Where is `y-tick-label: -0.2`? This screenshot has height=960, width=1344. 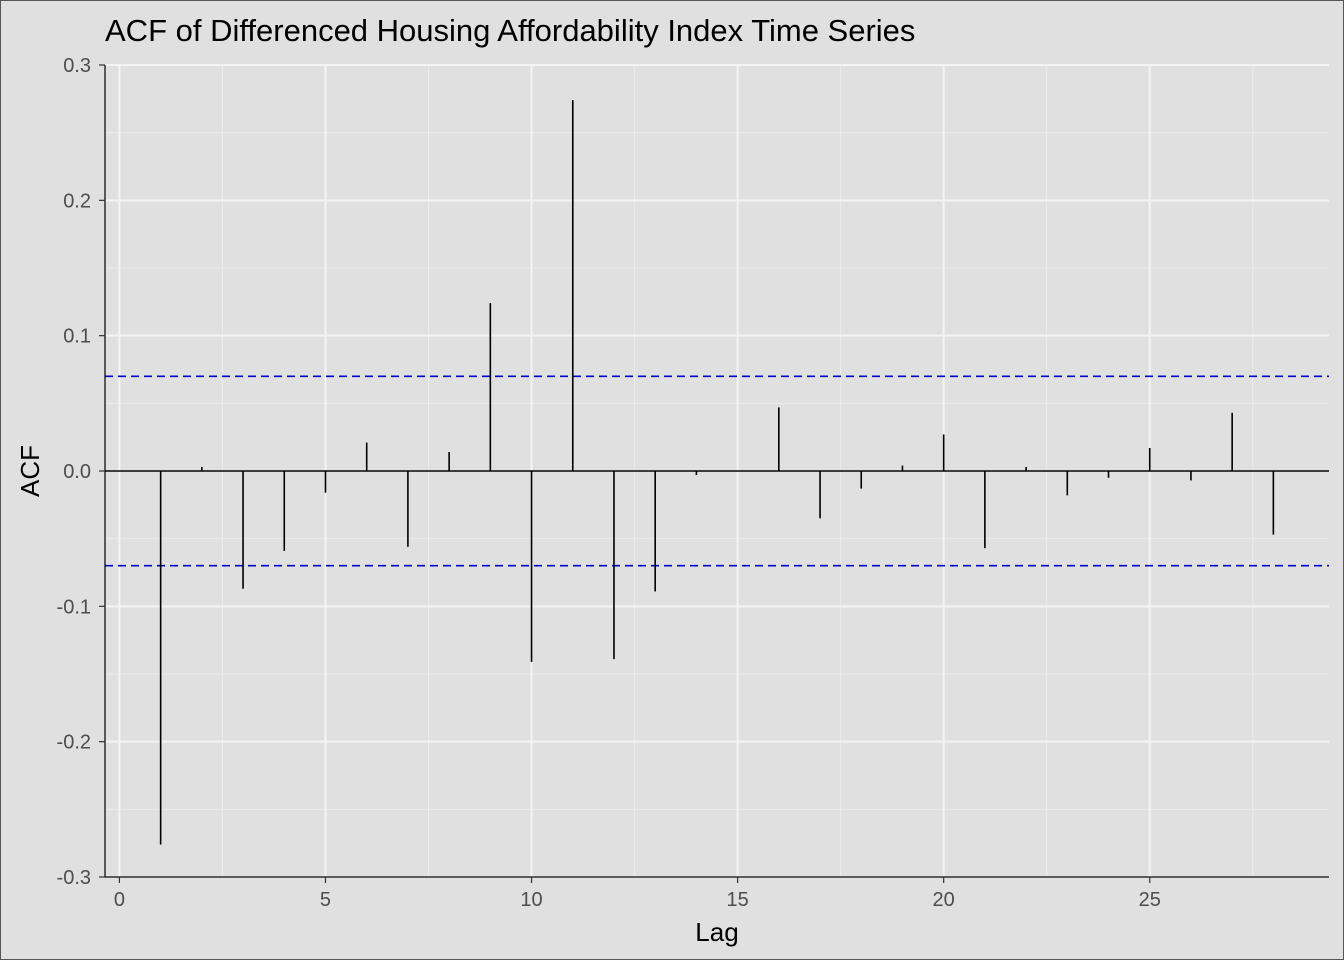
y-tick-label: -0.2 is located at coordinates (74, 743).